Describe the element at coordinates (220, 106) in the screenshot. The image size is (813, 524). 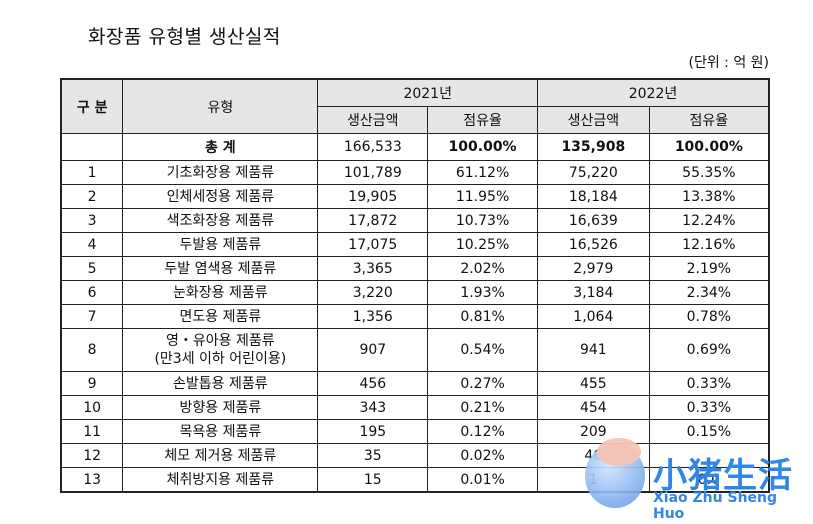
I see `header-type: 유형` at that location.